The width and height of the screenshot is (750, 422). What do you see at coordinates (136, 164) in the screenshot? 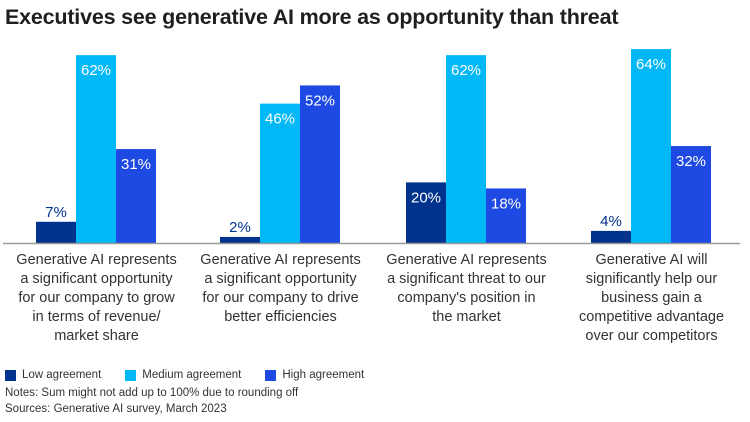
I see `data-label: 31%` at bounding box center [136, 164].